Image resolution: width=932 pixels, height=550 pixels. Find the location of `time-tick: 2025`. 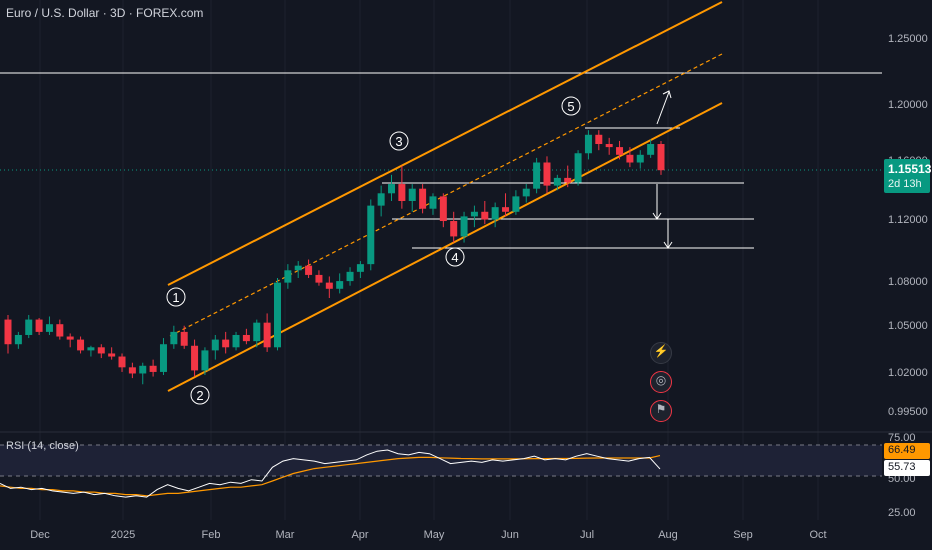

time-tick: 2025 is located at coordinates (123, 535).